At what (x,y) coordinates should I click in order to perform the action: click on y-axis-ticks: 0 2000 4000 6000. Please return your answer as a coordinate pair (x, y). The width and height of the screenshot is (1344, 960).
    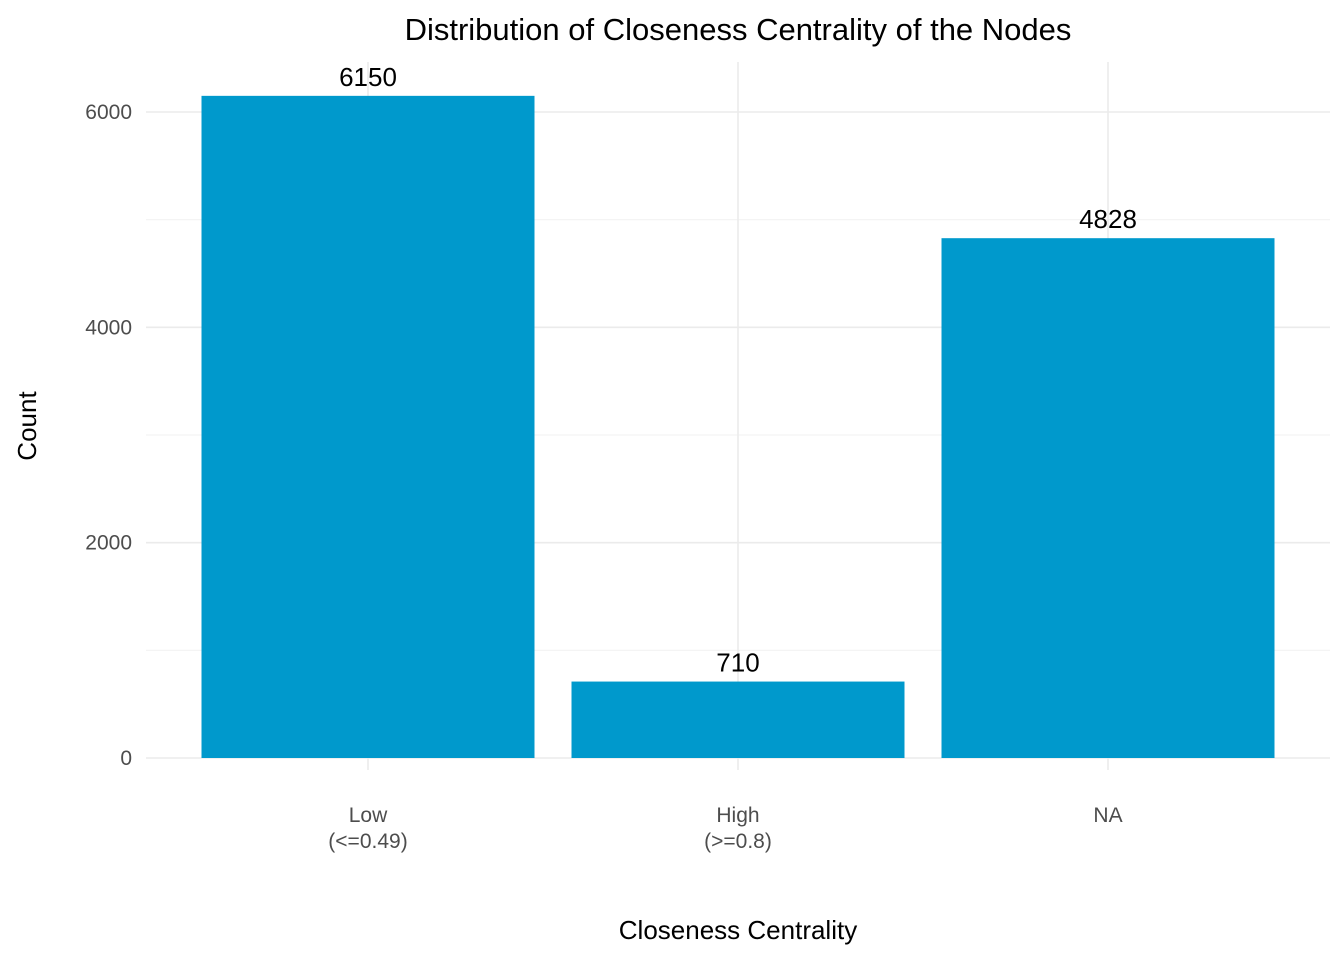
    Looking at the image, I should click on (108, 435).